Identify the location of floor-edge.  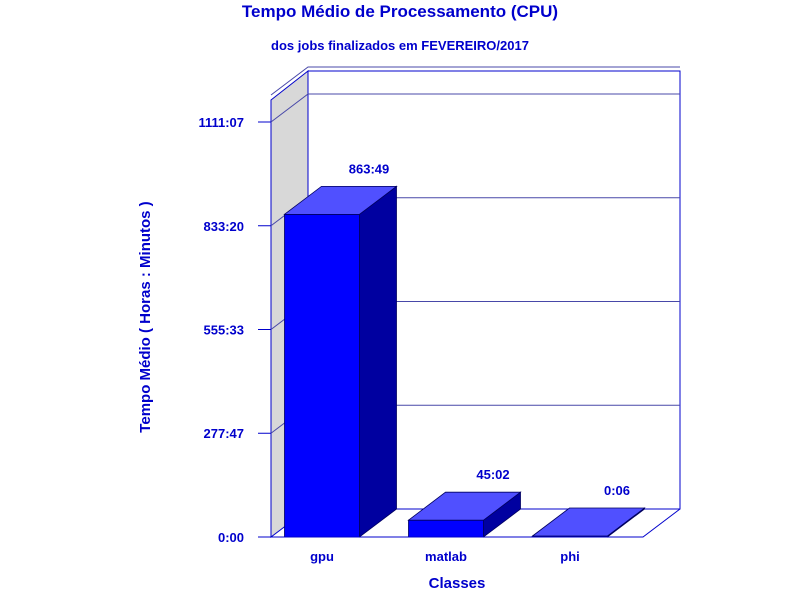
(476, 523).